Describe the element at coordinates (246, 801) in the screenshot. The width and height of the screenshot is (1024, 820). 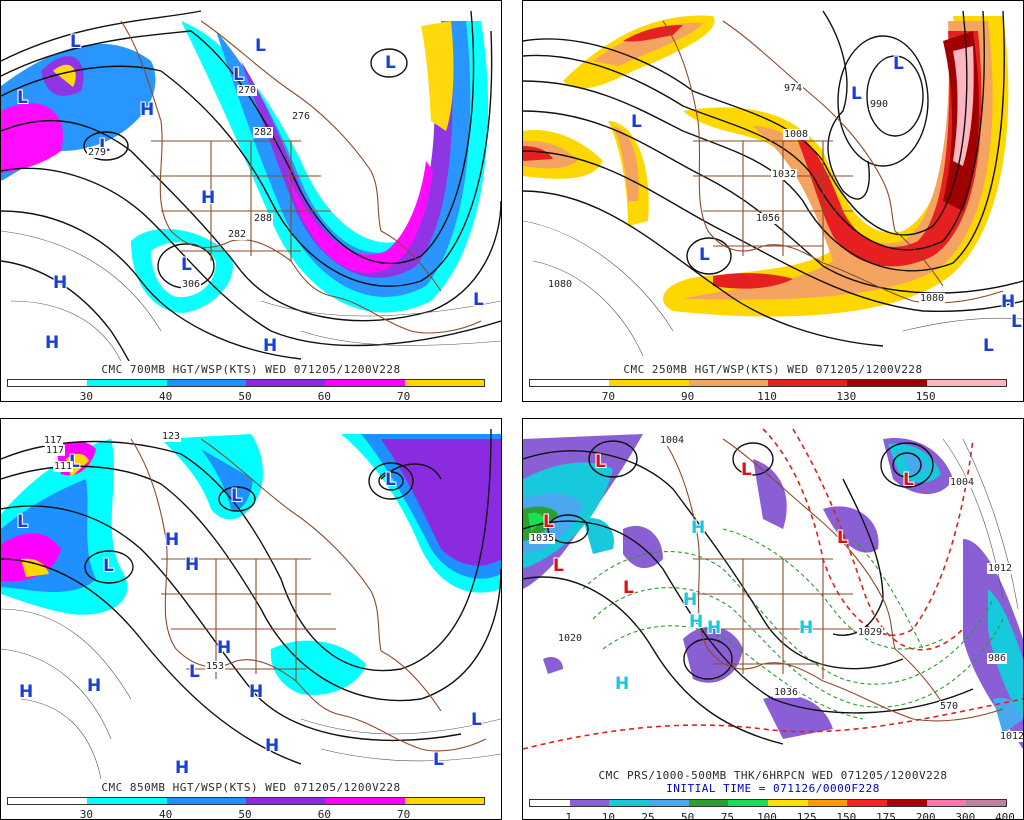
I see `colorbar-850mb` at that location.